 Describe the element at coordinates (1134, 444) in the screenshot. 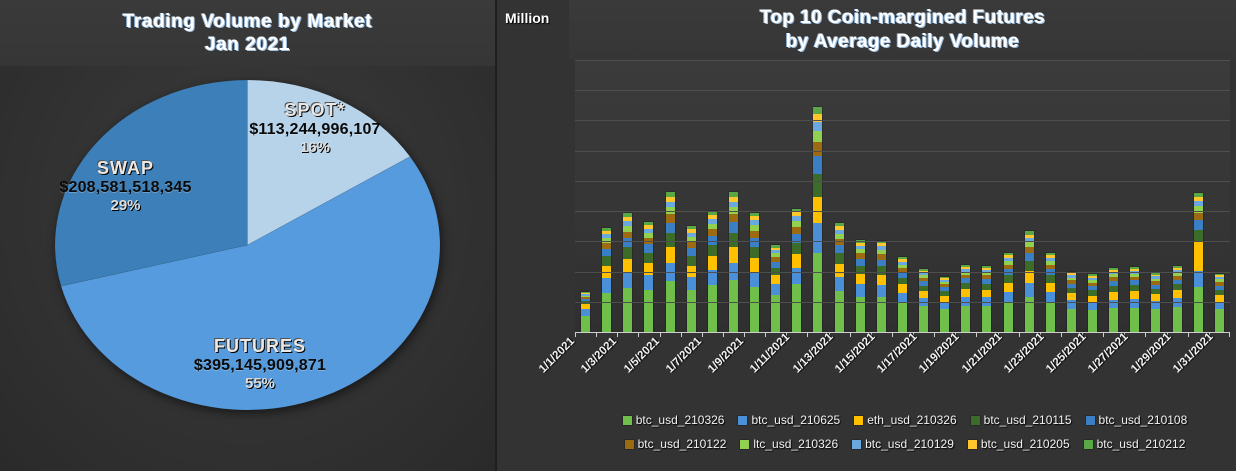

I see `legend-item-btc_usd_210212: btc_usd_210212` at that location.